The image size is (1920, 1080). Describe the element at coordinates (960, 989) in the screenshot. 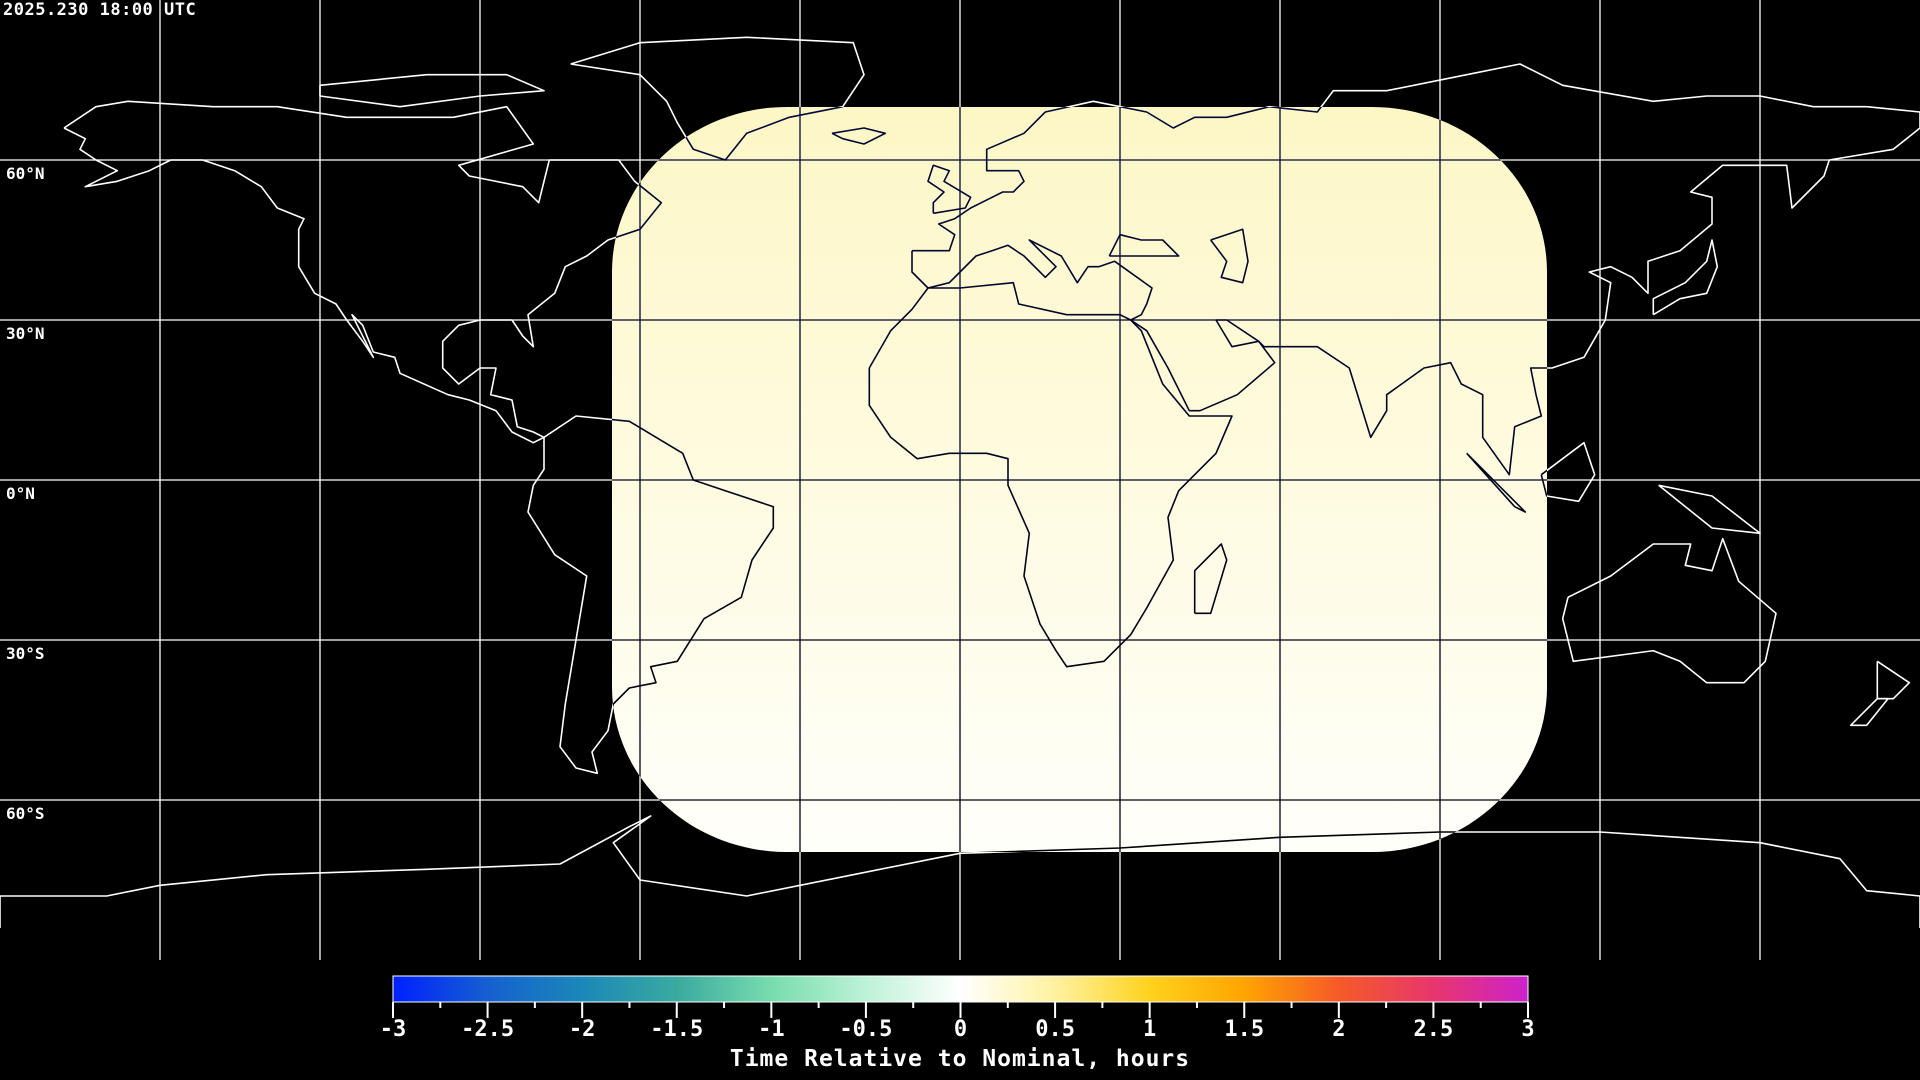

I see `colorbar-gradient` at that location.